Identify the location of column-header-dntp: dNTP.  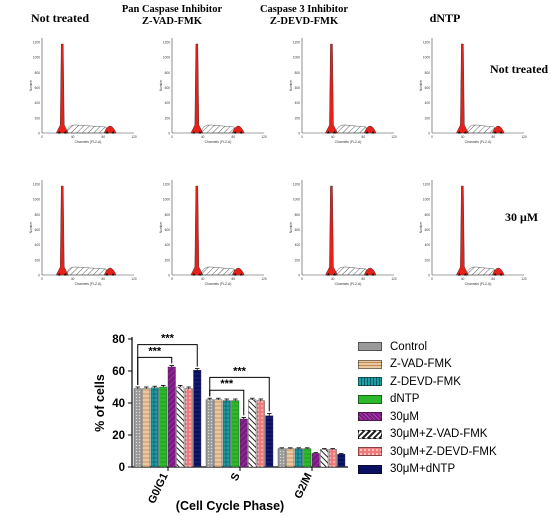
(445, 18).